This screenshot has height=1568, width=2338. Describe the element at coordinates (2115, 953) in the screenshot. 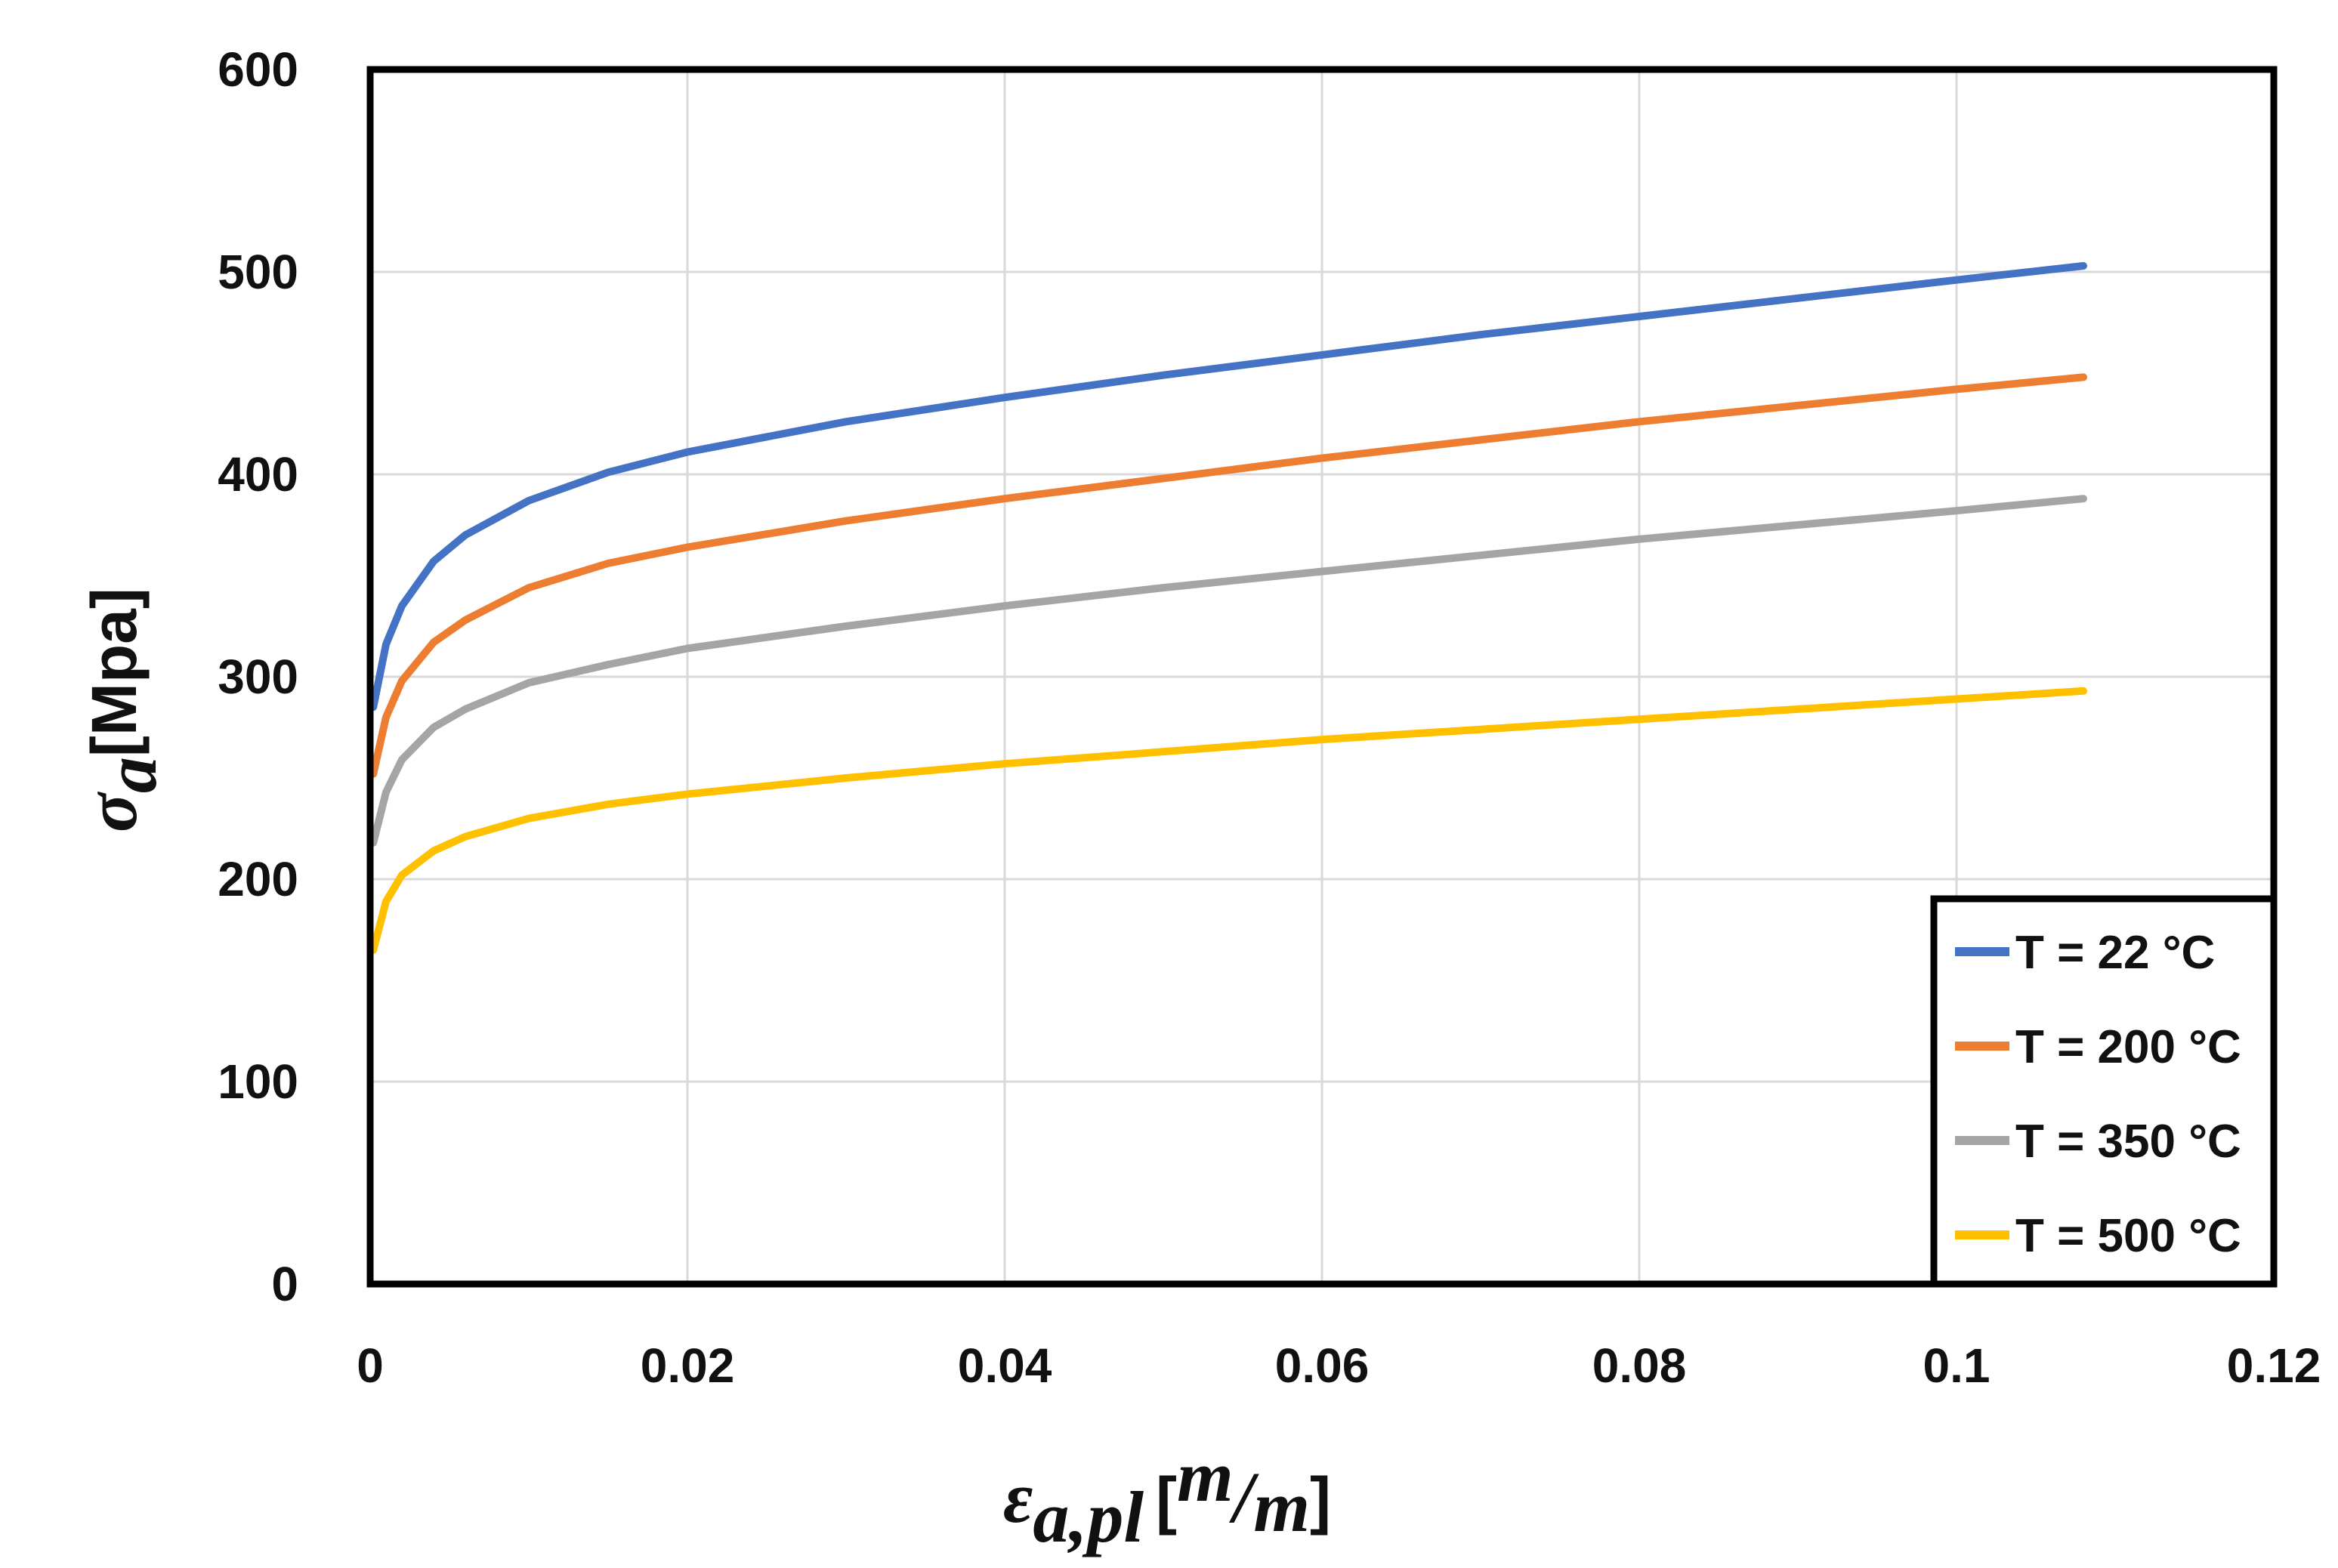

I see `legend-label: T = 22 °C` at that location.